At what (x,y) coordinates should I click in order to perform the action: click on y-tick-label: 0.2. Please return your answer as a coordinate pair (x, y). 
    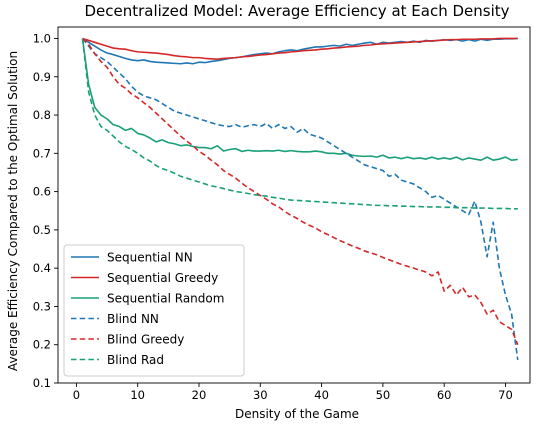
    Looking at the image, I should click on (42, 345).